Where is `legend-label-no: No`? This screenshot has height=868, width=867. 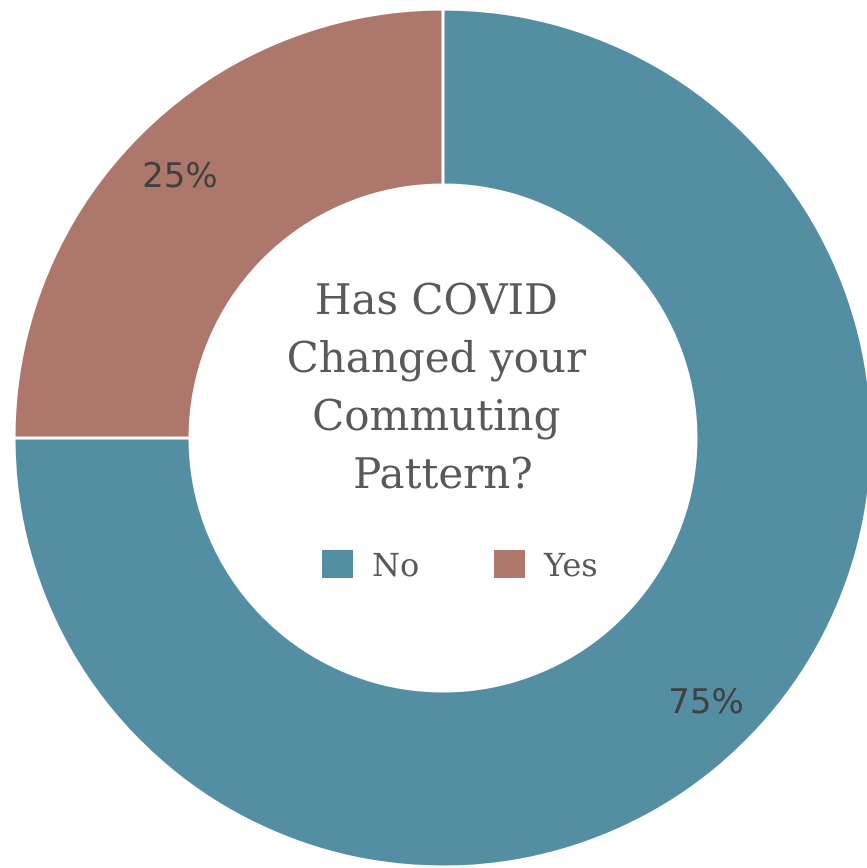 legend-label-no: No is located at coordinates (395, 565).